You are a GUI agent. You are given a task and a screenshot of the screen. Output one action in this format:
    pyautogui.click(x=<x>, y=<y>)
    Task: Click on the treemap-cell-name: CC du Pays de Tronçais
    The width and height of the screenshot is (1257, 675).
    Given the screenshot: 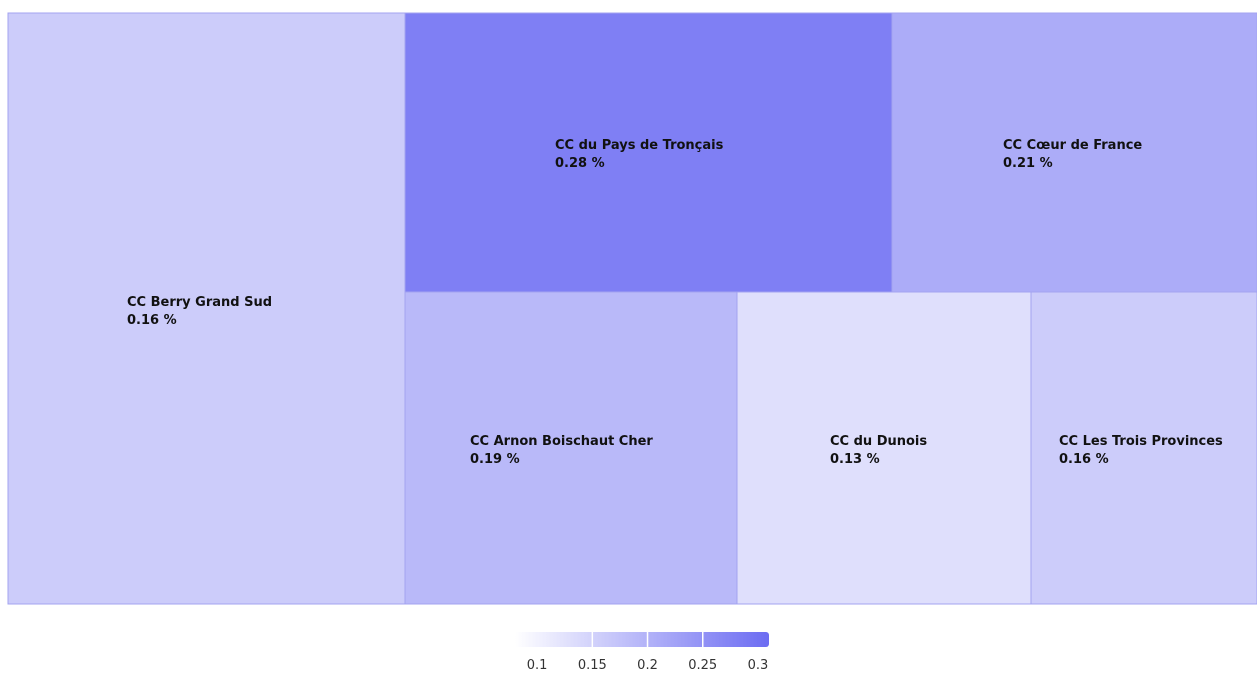 What is the action you would take?
    pyautogui.click(x=639, y=145)
    